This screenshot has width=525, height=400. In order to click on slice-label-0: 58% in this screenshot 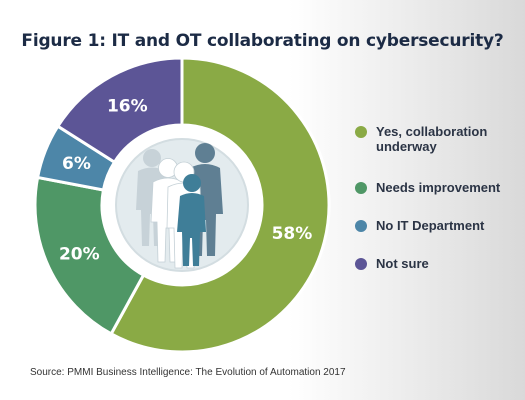, I will do `click(292, 234)`.